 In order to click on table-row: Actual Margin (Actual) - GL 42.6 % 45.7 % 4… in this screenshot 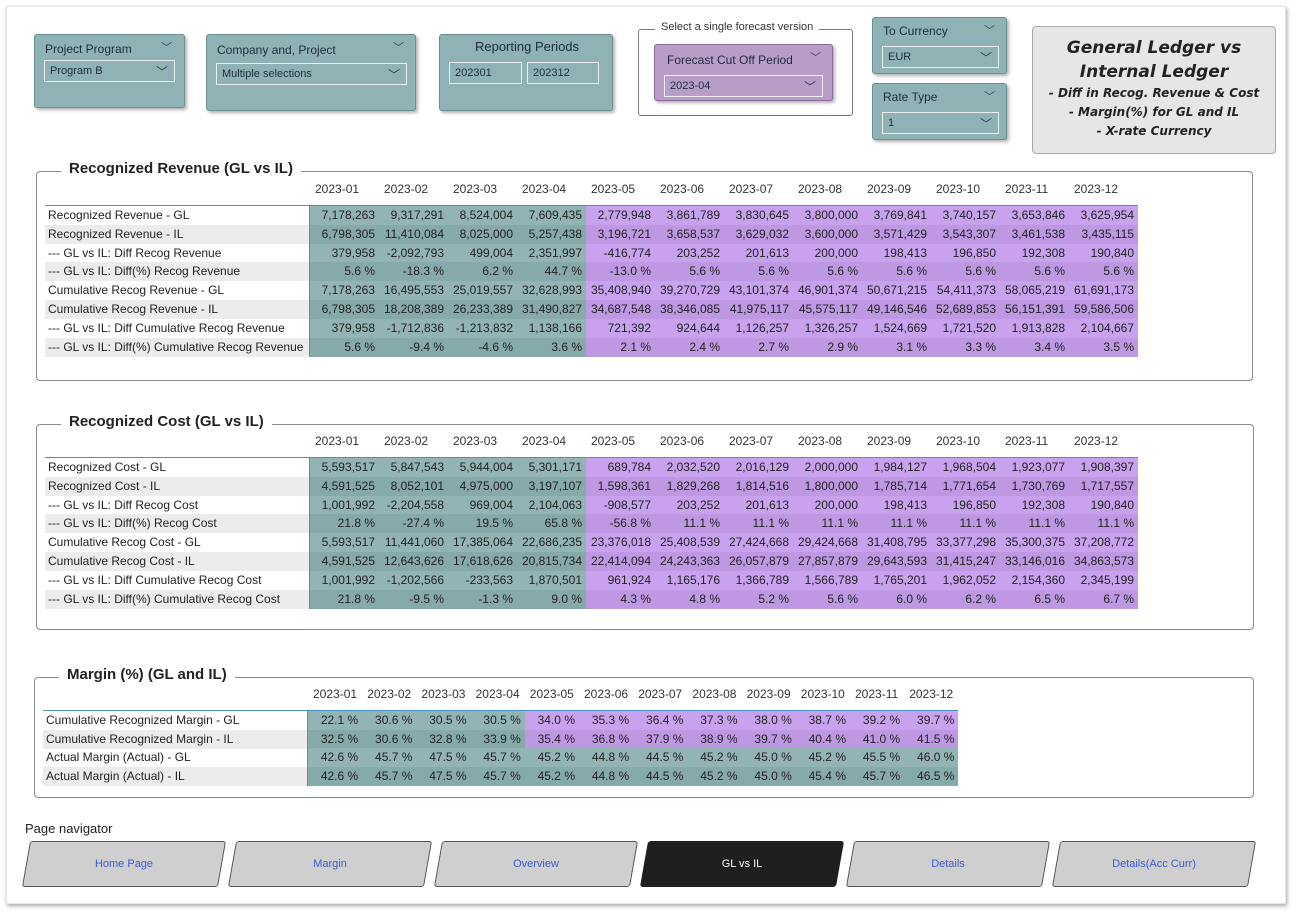, I will do `click(501, 758)`.